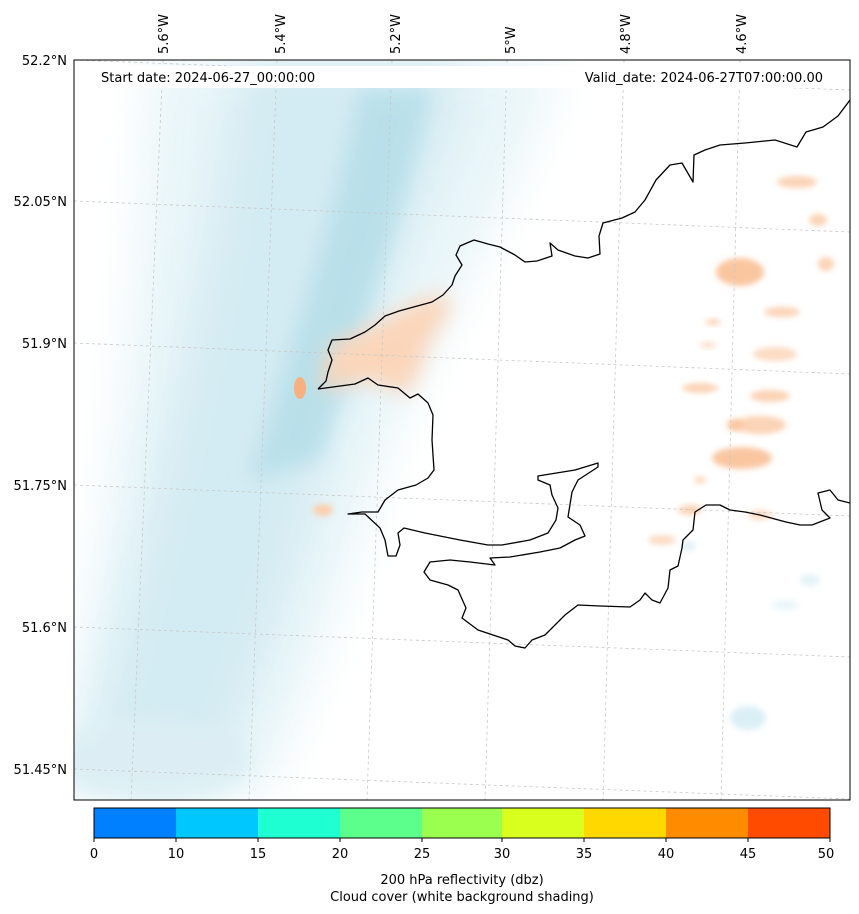 Image resolution: width=859 pixels, height=914 pixels. Describe the element at coordinates (461, 880) in the screenshot. I see `colorbar-label-reflectivity: 200 hPa reflectivity (dbz)` at that location.